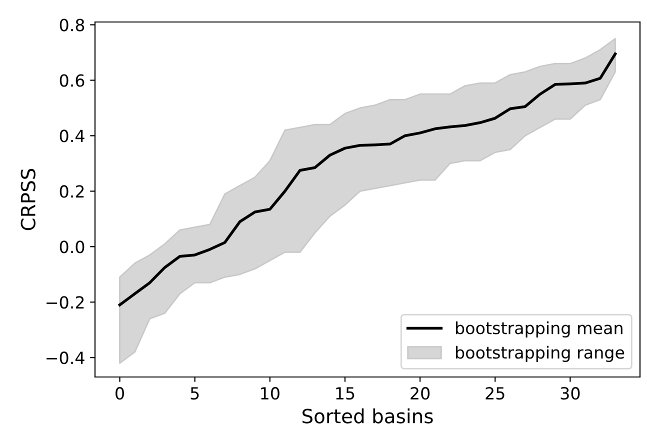  What do you see at coordinates (367, 416) in the screenshot?
I see `x-axis-title: Sorted basins` at bounding box center [367, 416].